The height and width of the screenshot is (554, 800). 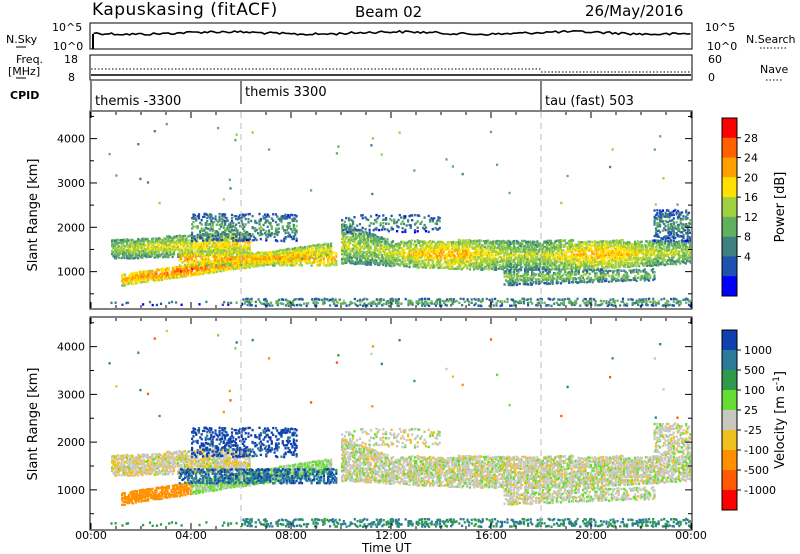 I want to click on noise-left-label: N.Sky, so click(x=22, y=39).